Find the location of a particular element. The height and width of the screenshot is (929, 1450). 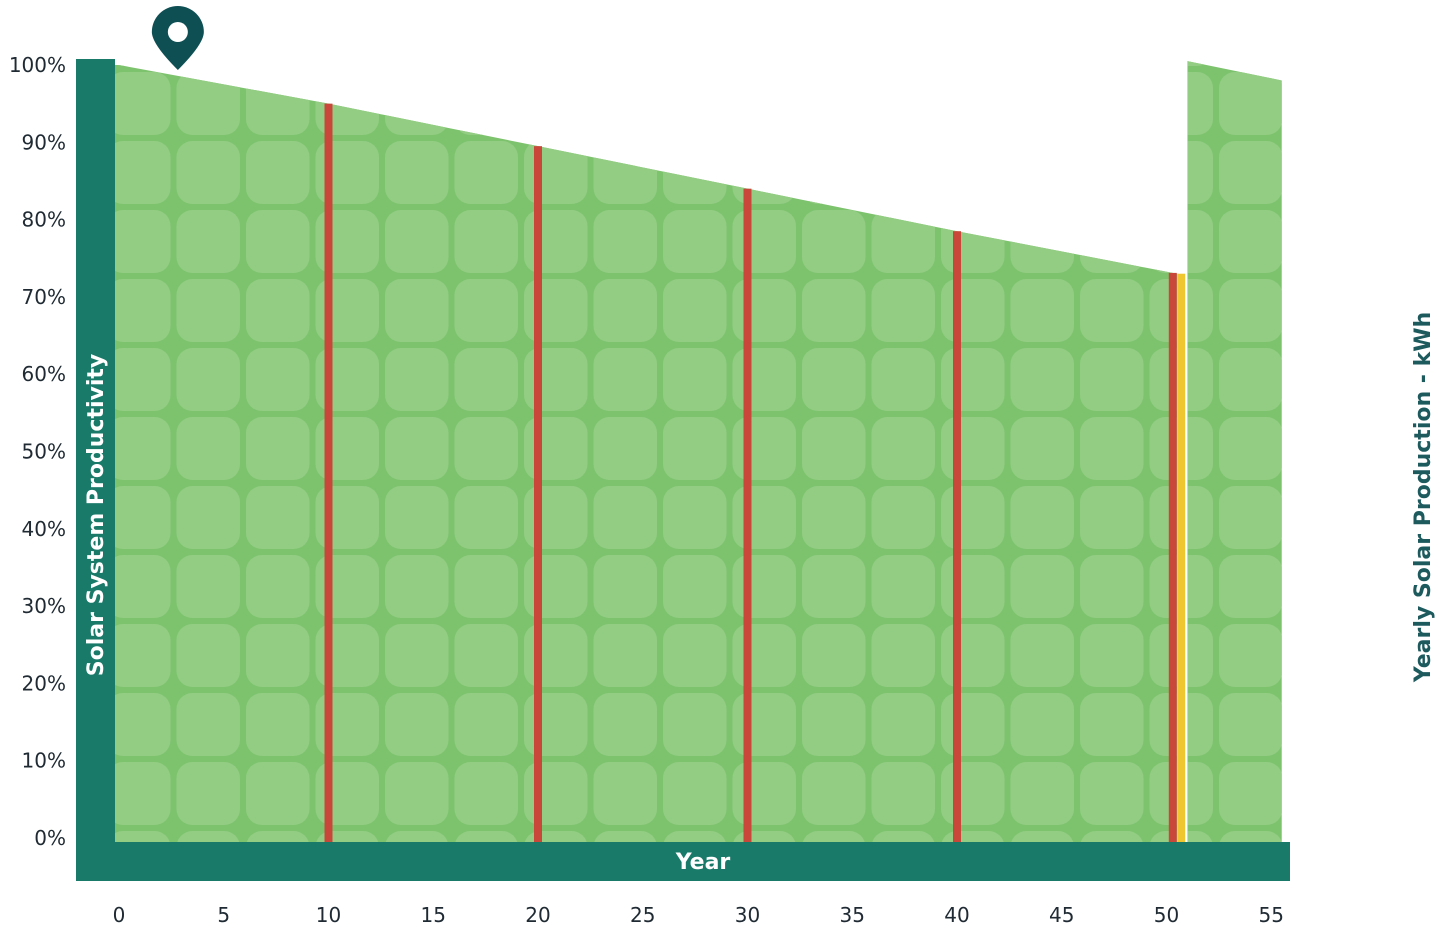

x-tick-label: 45 is located at coordinates (1061, 915).